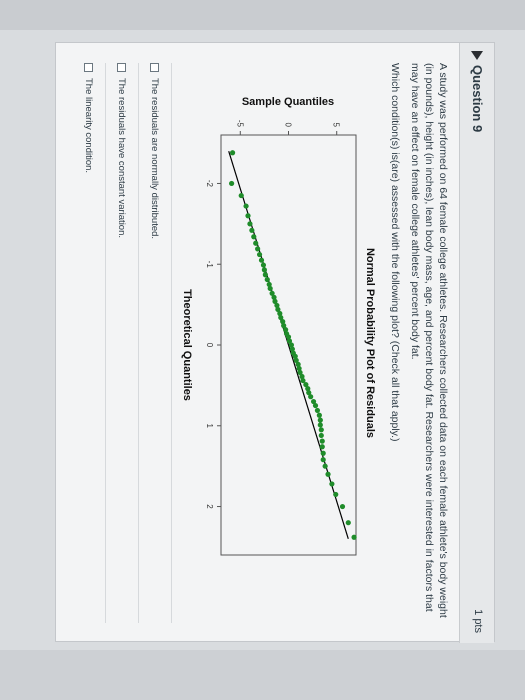 The height and width of the screenshot is (700, 525). What do you see at coordinates (122, 158) in the screenshot?
I see `answer-label: The residuals have constant variation.` at bounding box center [122, 158].